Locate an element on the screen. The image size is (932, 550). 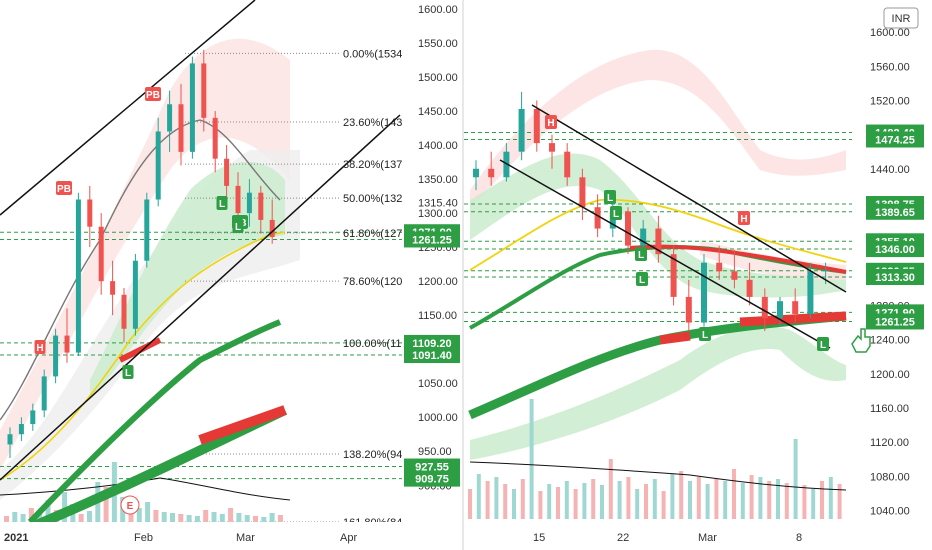
left-price-tick-6: 1315.40 is located at coordinates (438, 204).